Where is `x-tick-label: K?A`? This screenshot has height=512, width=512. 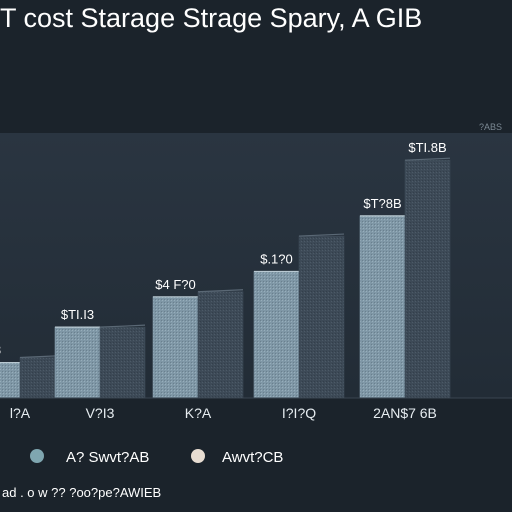 x-tick-label: K?A is located at coordinates (198, 413).